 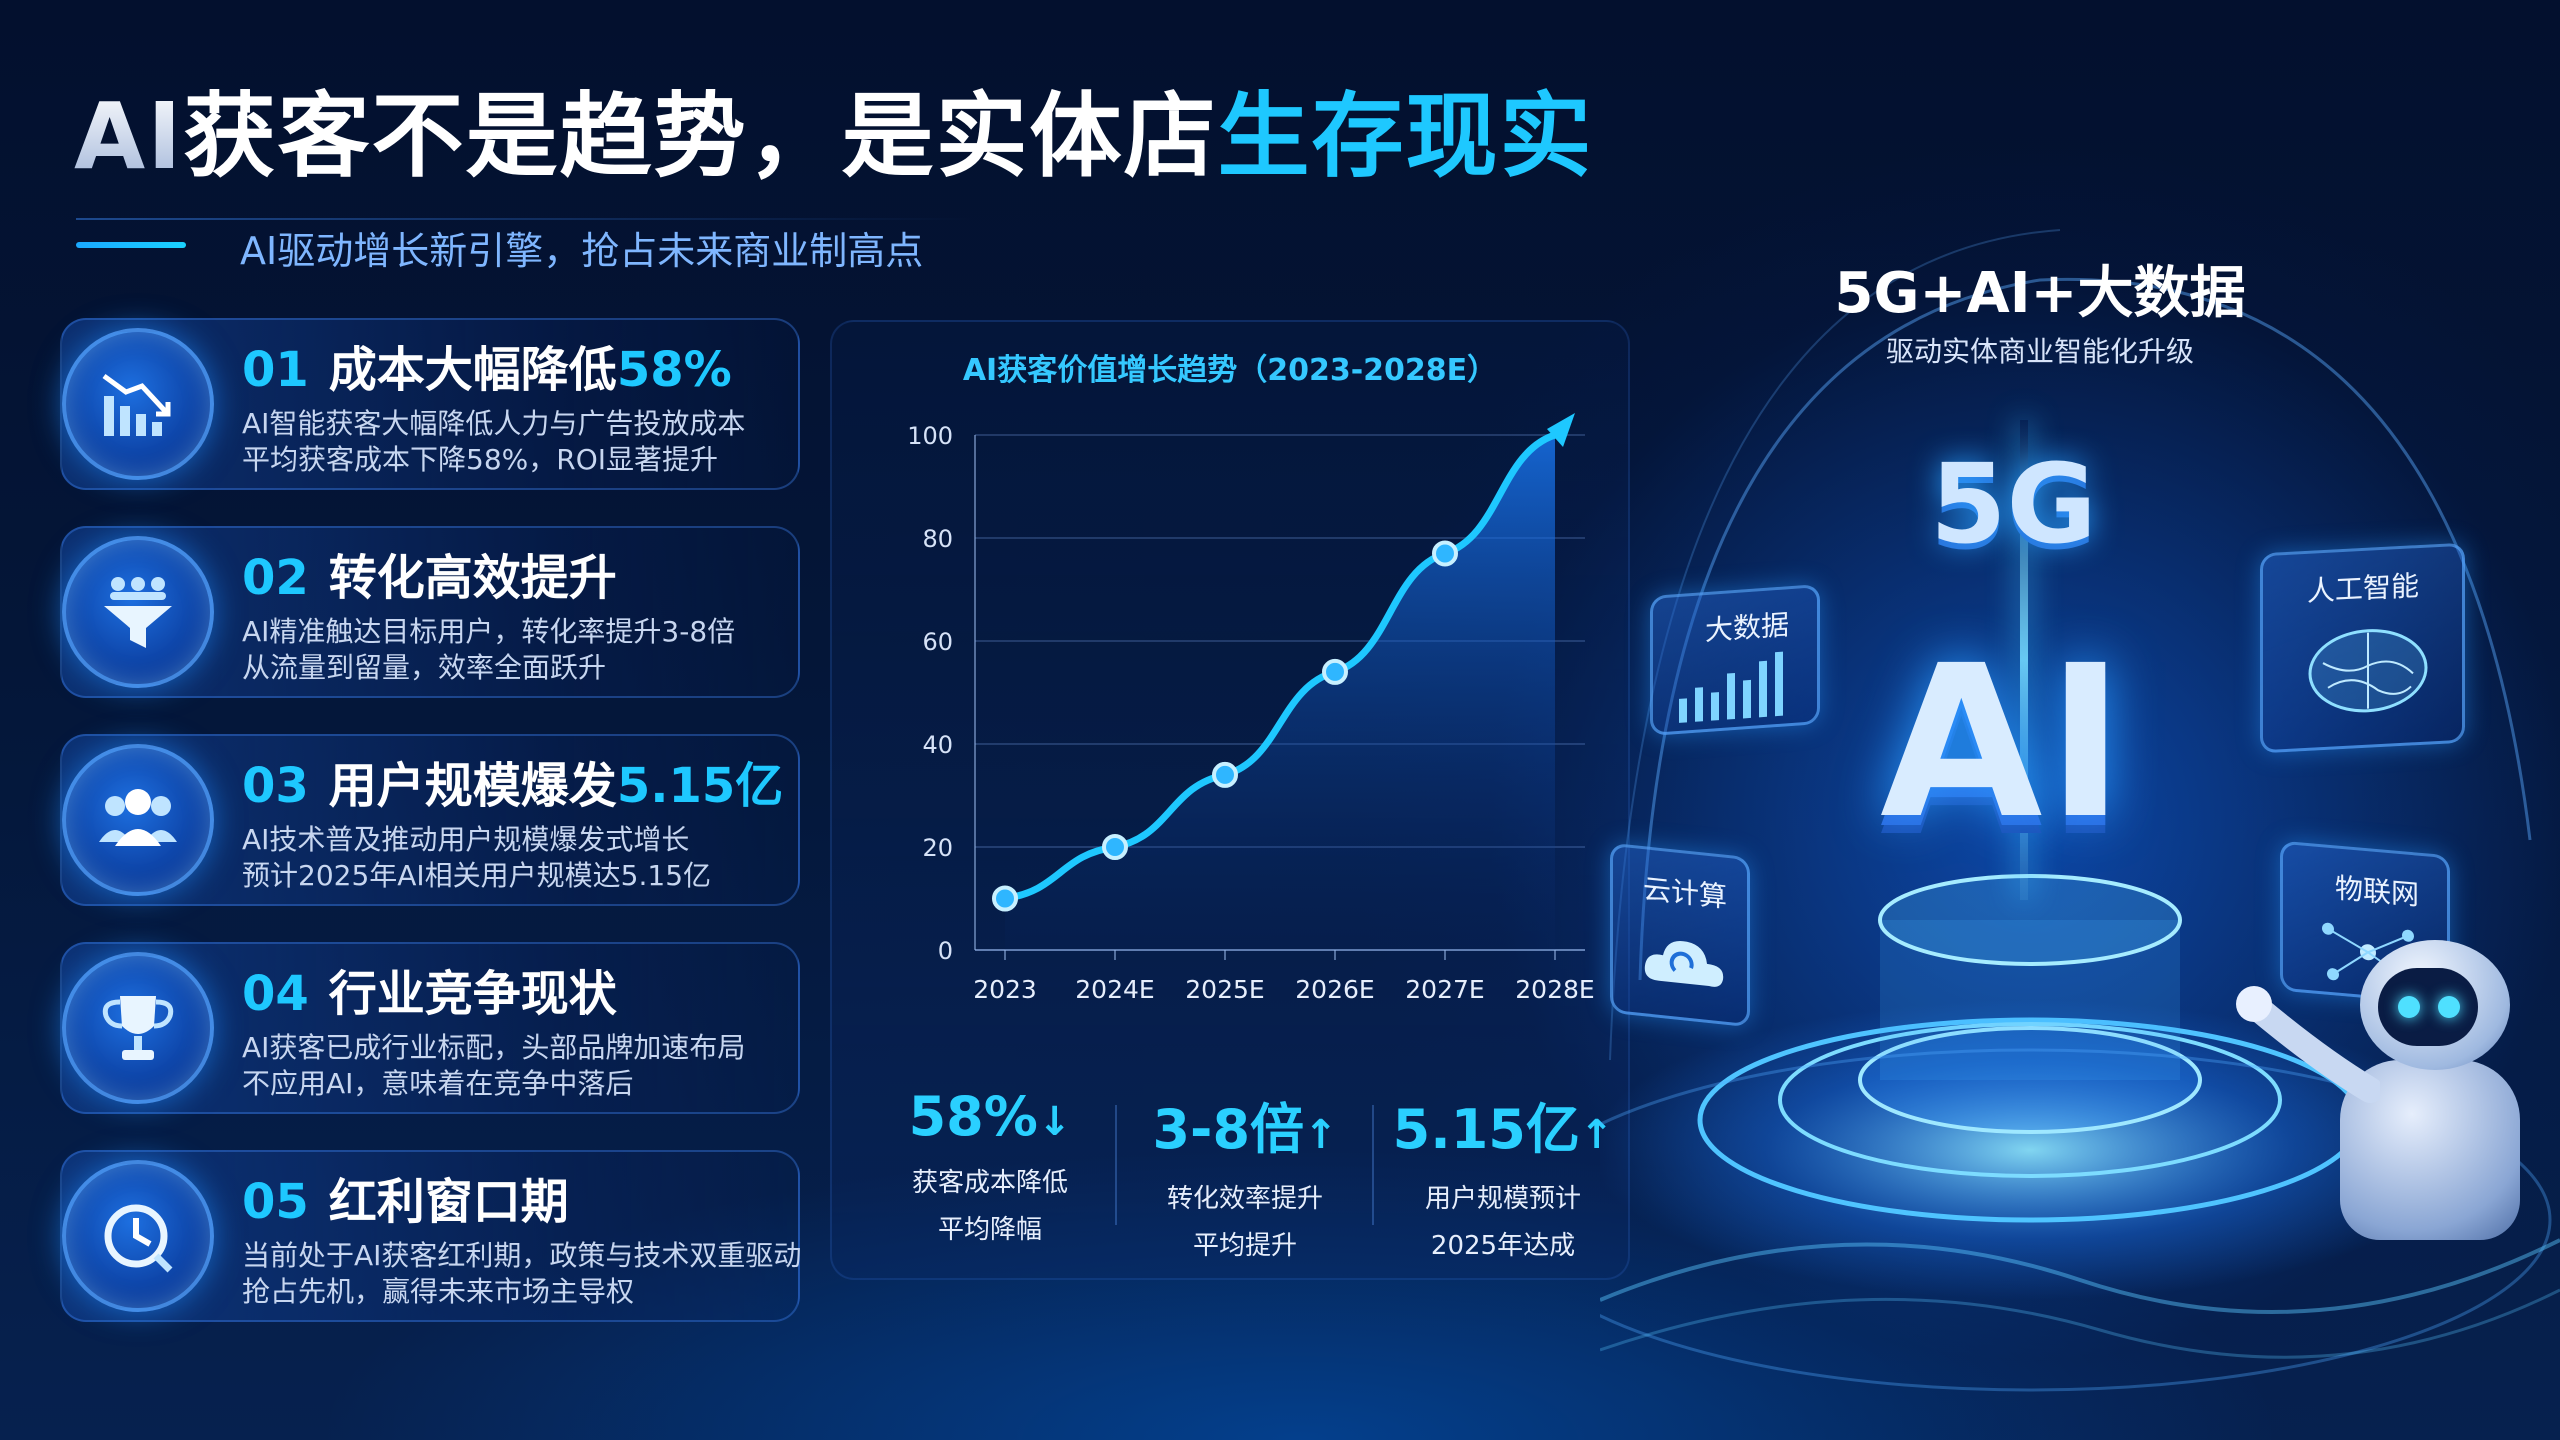 I want to click on card-desc-line1: 当前处于AI获客红利期，政策与技术双重驱动, so click(x=522, y=1255).